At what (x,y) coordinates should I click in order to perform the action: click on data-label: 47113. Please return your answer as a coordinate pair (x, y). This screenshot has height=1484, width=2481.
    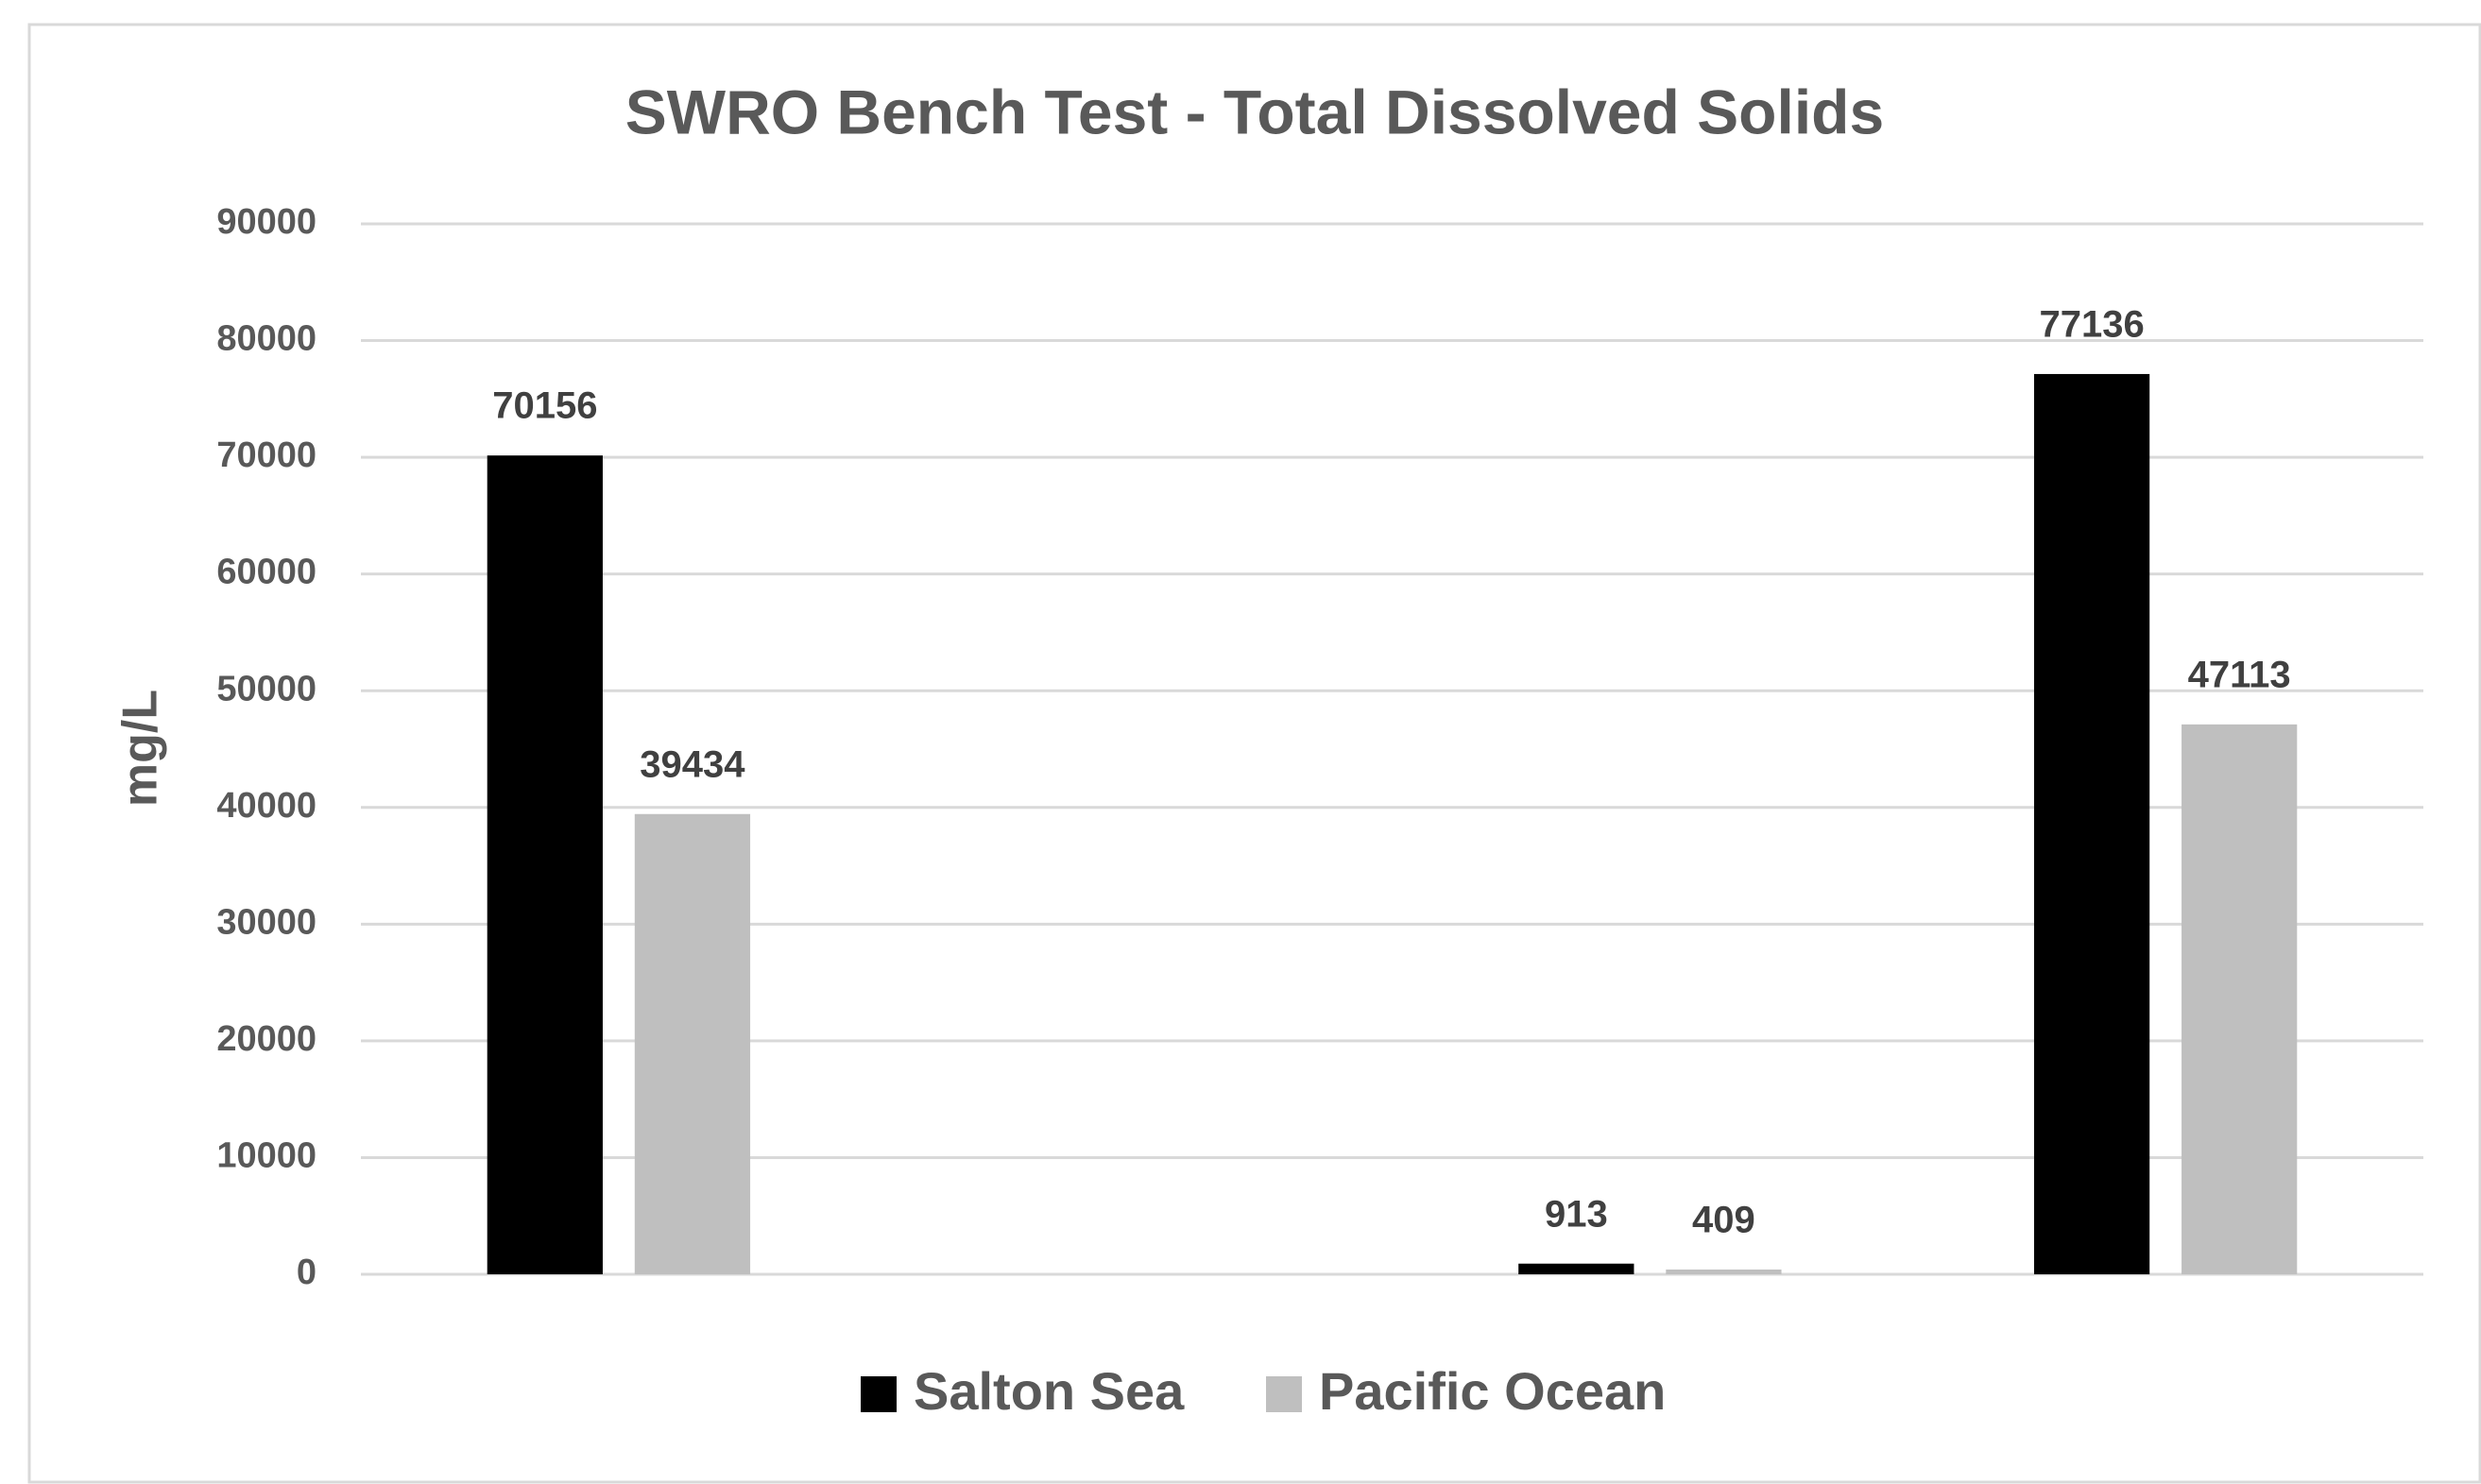
    Looking at the image, I should click on (2239, 674).